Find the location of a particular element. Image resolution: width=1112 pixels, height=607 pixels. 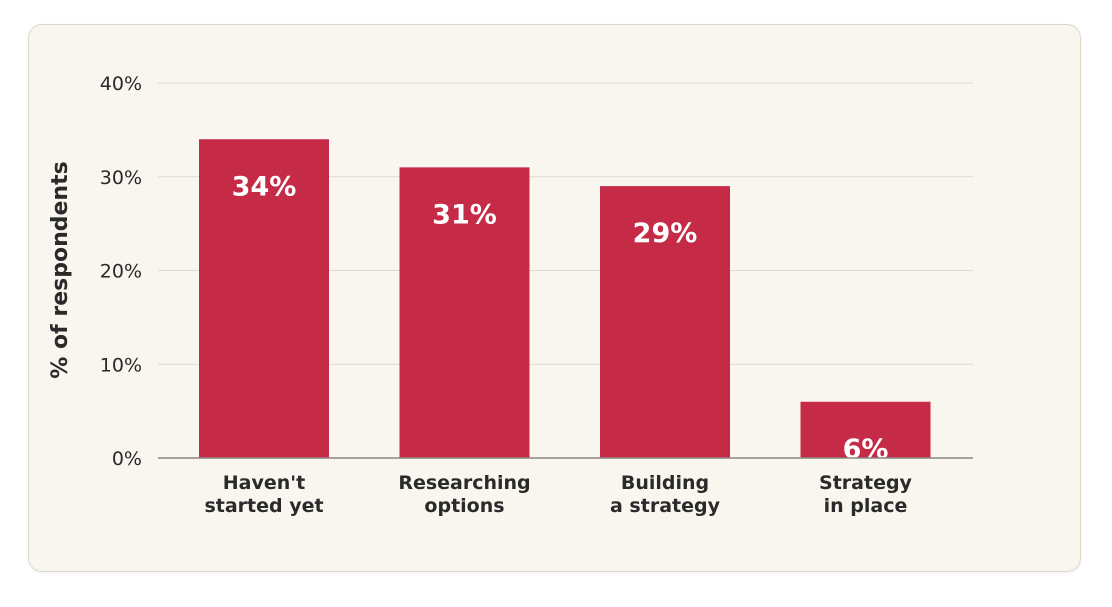

y-tick-label: 0% is located at coordinates (127, 459).